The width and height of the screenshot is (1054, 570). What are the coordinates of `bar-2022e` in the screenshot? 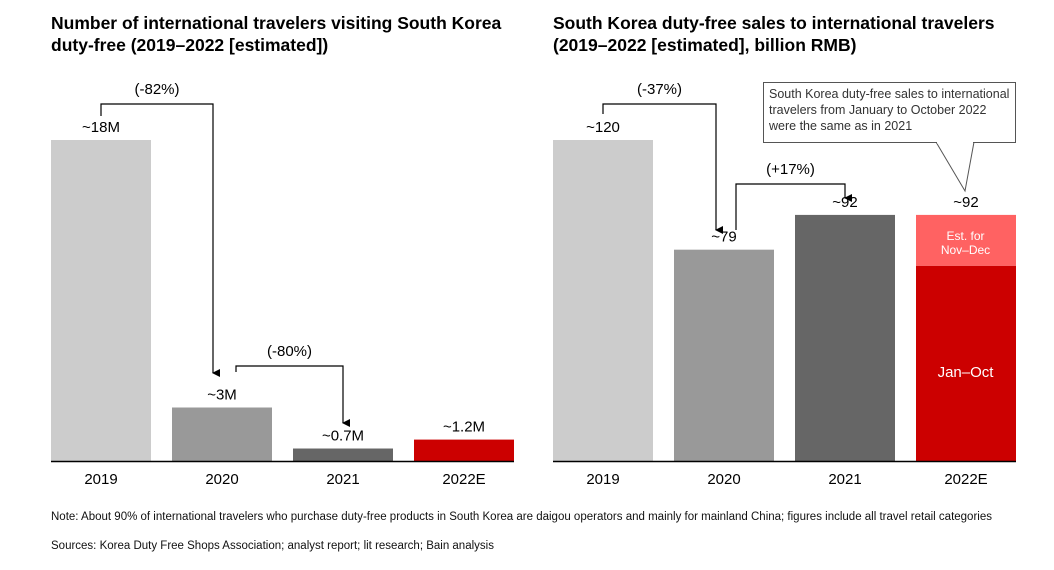 It's located at (464, 450).